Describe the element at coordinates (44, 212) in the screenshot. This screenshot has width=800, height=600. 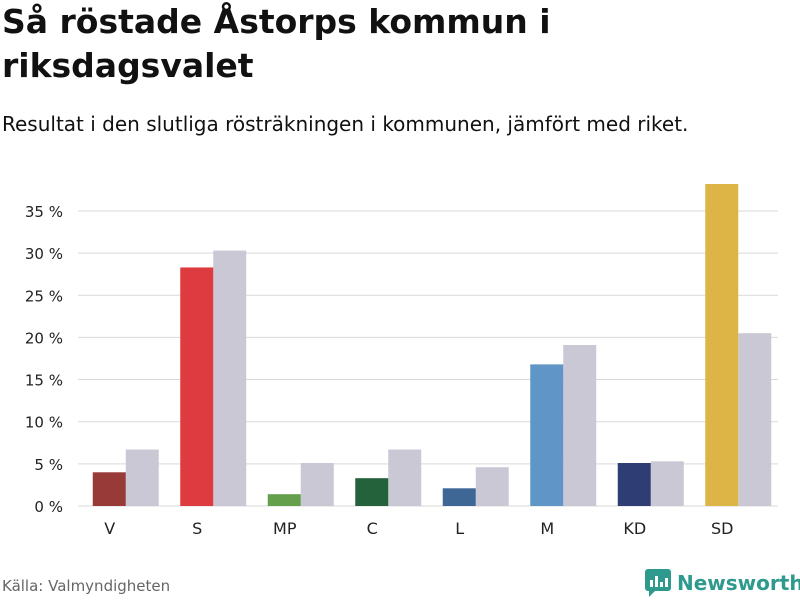
I see `y-tick-label: 35 %` at that location.